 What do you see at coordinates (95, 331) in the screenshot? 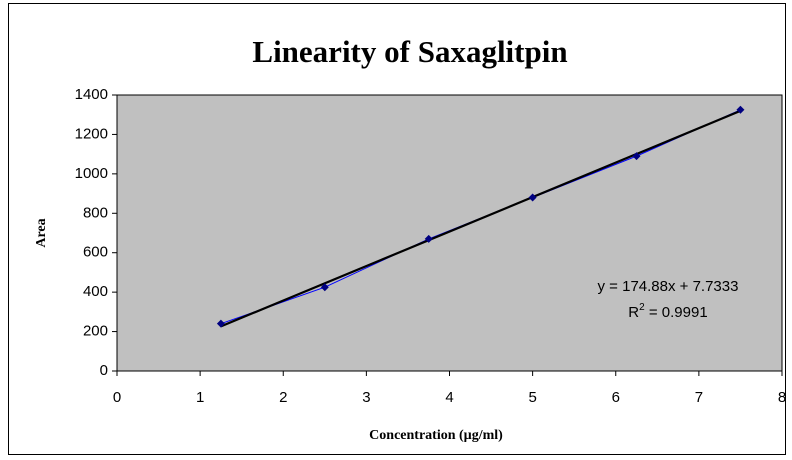
I see `y-tick-label: 200` at bounding box center [95, 331].